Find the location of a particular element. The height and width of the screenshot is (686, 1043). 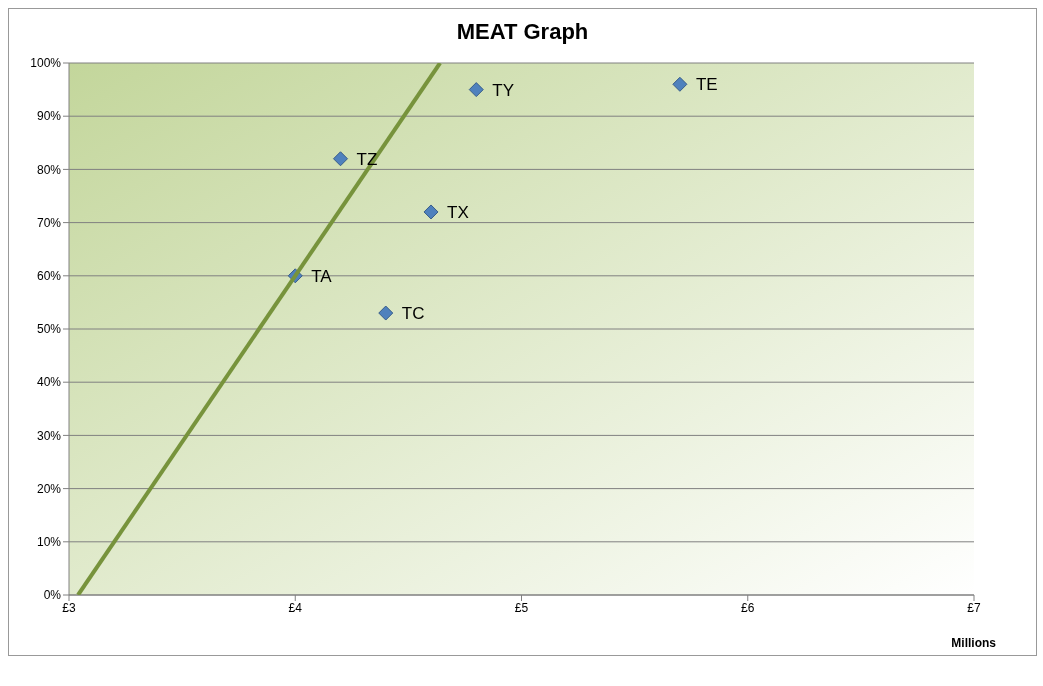

x-tick-label: £3 is located at coordinates (69, 607).